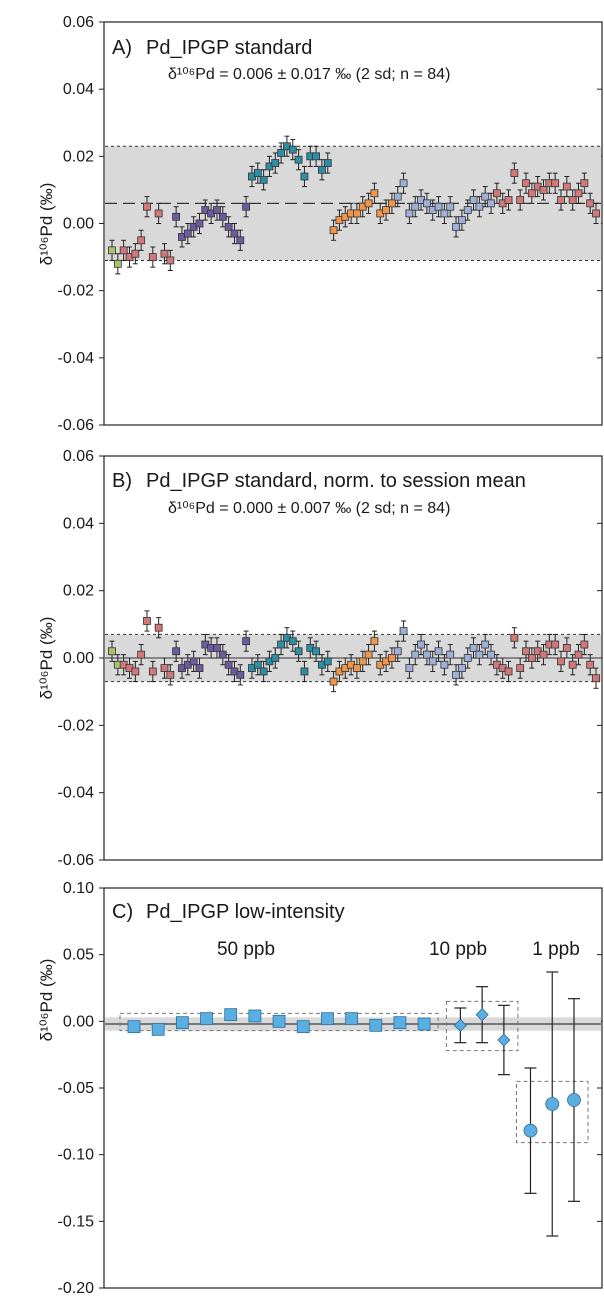  I want to click on y-tick-label: 0.00, so click(78, 1021).